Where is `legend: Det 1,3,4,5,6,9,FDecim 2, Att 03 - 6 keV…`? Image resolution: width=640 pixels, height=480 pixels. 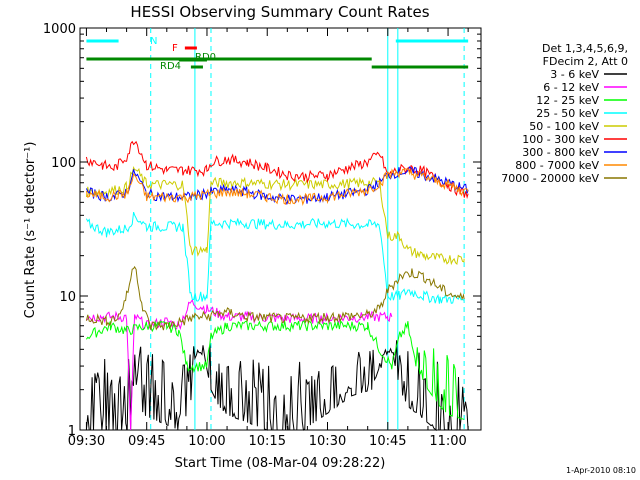 legend: Det 1,3,4,5,6,9,FDecim 2, Att 03 - 6 keV… is located at coordinates (564, 113).